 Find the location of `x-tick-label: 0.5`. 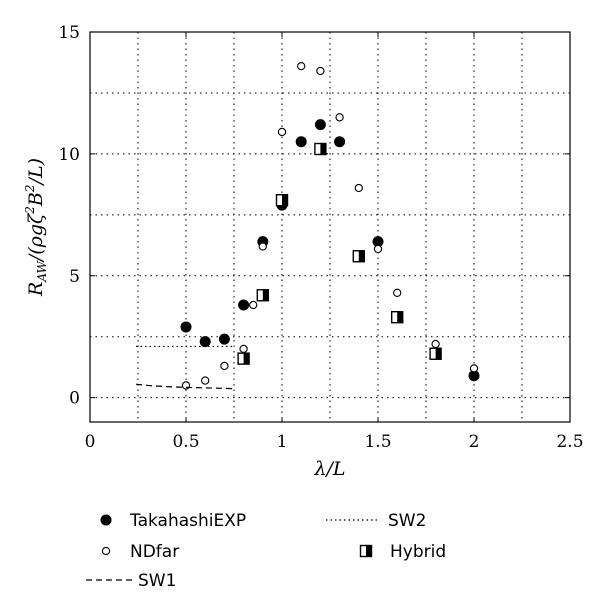

x-tick-label: 0.5 is located at coordinates (185, 442).